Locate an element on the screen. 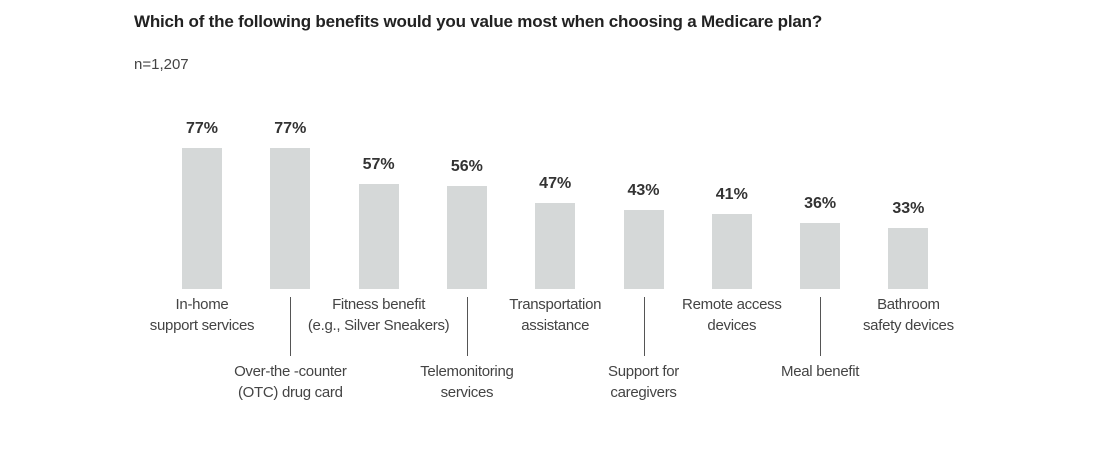 This screenshot has height=453, width=1104. category-label: Over-the -counter (OTC) drug card is located at coordinates (290, 382).